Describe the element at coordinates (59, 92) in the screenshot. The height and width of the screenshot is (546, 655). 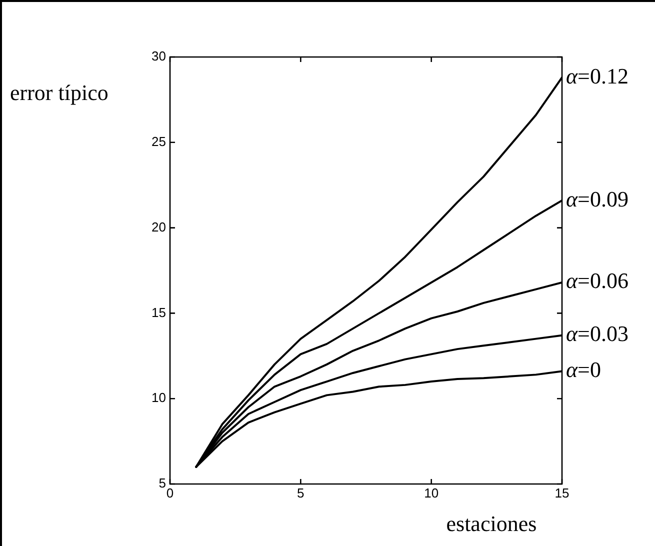
I see `y-axis-title: error típico` at that location.